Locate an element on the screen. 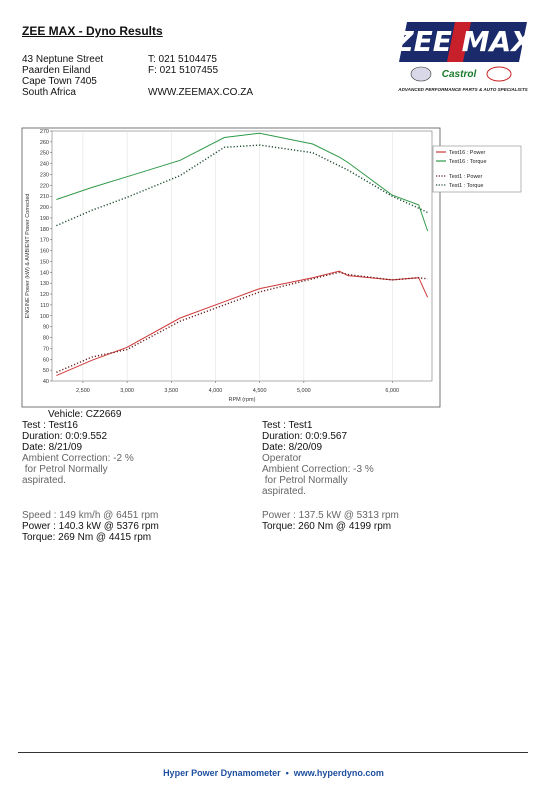 Image resolution: width=547 pixels, height=791 pixels. test-line: Operator is located at coordinates (282, 458).